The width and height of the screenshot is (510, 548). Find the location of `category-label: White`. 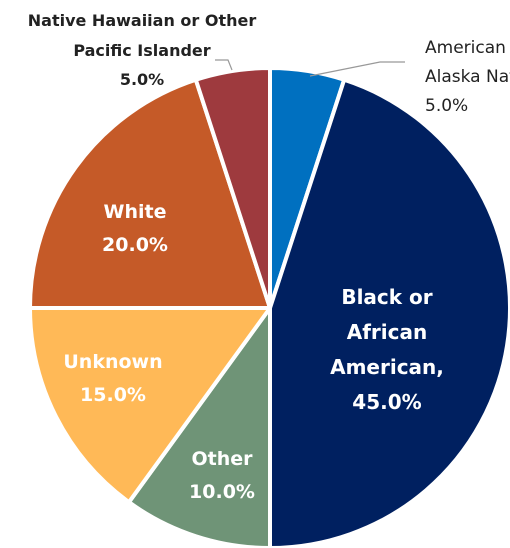

category-label: White is located at coordinates (135, 212).